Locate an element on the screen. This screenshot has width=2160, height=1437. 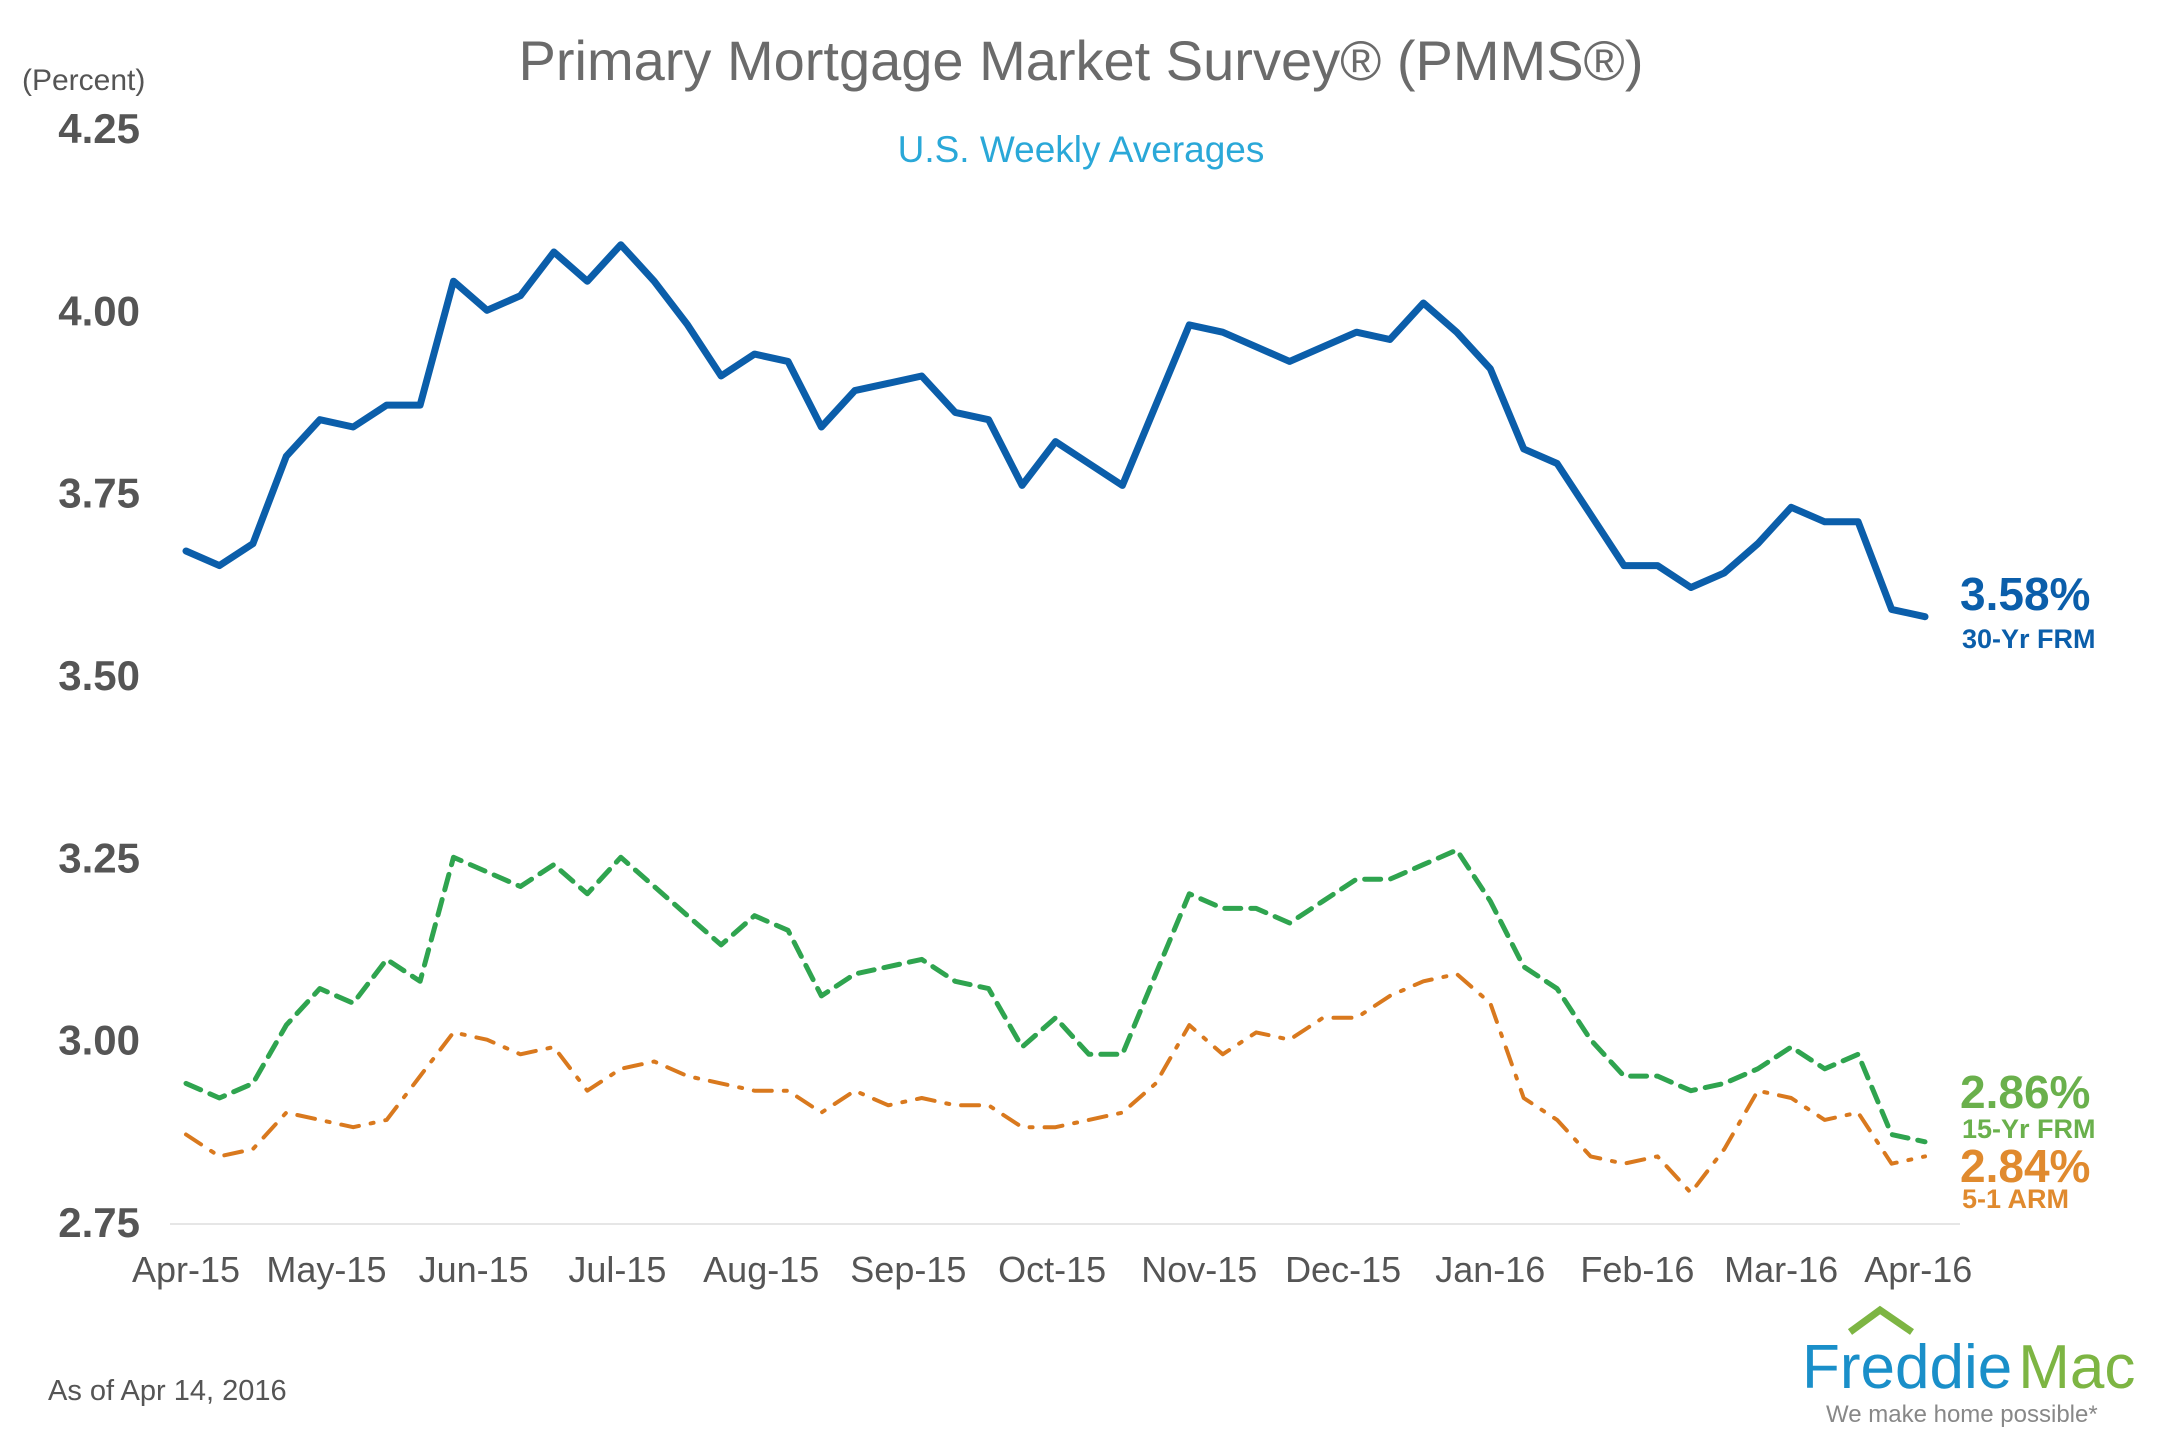
series-line-5-1-arm is located at coordinates (1055, 1083).